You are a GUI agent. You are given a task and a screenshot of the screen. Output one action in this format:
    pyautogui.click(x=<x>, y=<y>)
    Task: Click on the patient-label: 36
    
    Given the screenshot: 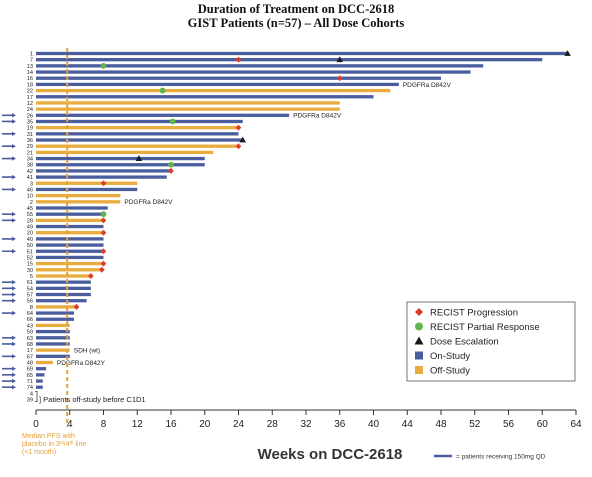 What is the action you would take?
    pyautogui.click(x=30, y=141)
    